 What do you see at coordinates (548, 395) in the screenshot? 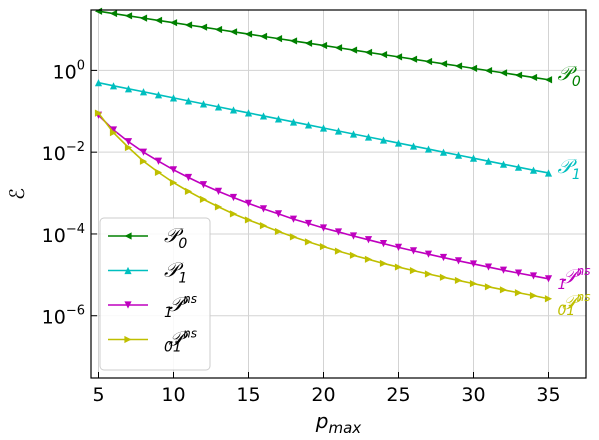
I see `x-tick-label: 35` at bounding box center [548, 395].